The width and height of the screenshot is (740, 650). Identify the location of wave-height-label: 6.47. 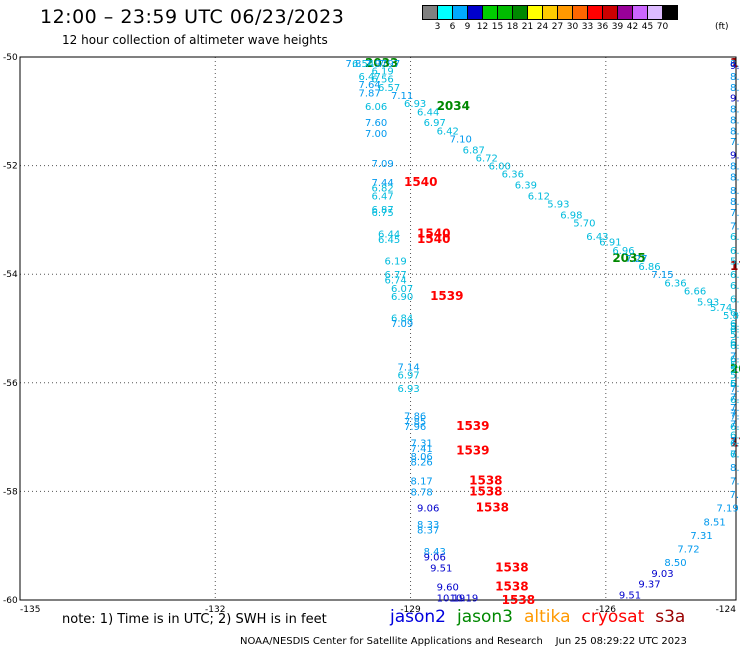
(369, 77).